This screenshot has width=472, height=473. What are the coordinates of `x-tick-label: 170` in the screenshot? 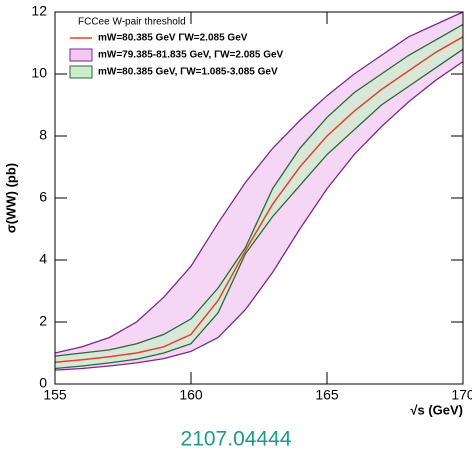 It's located at (461, 395).